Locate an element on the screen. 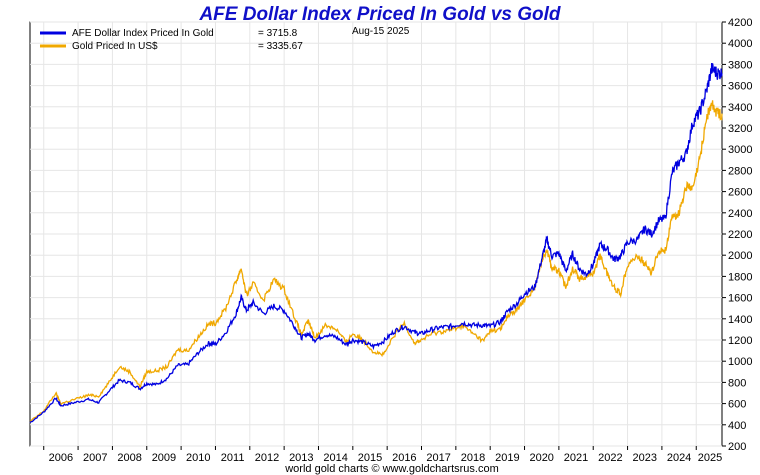  x-tick-label: 2013 is located at coordinates (301, 458).